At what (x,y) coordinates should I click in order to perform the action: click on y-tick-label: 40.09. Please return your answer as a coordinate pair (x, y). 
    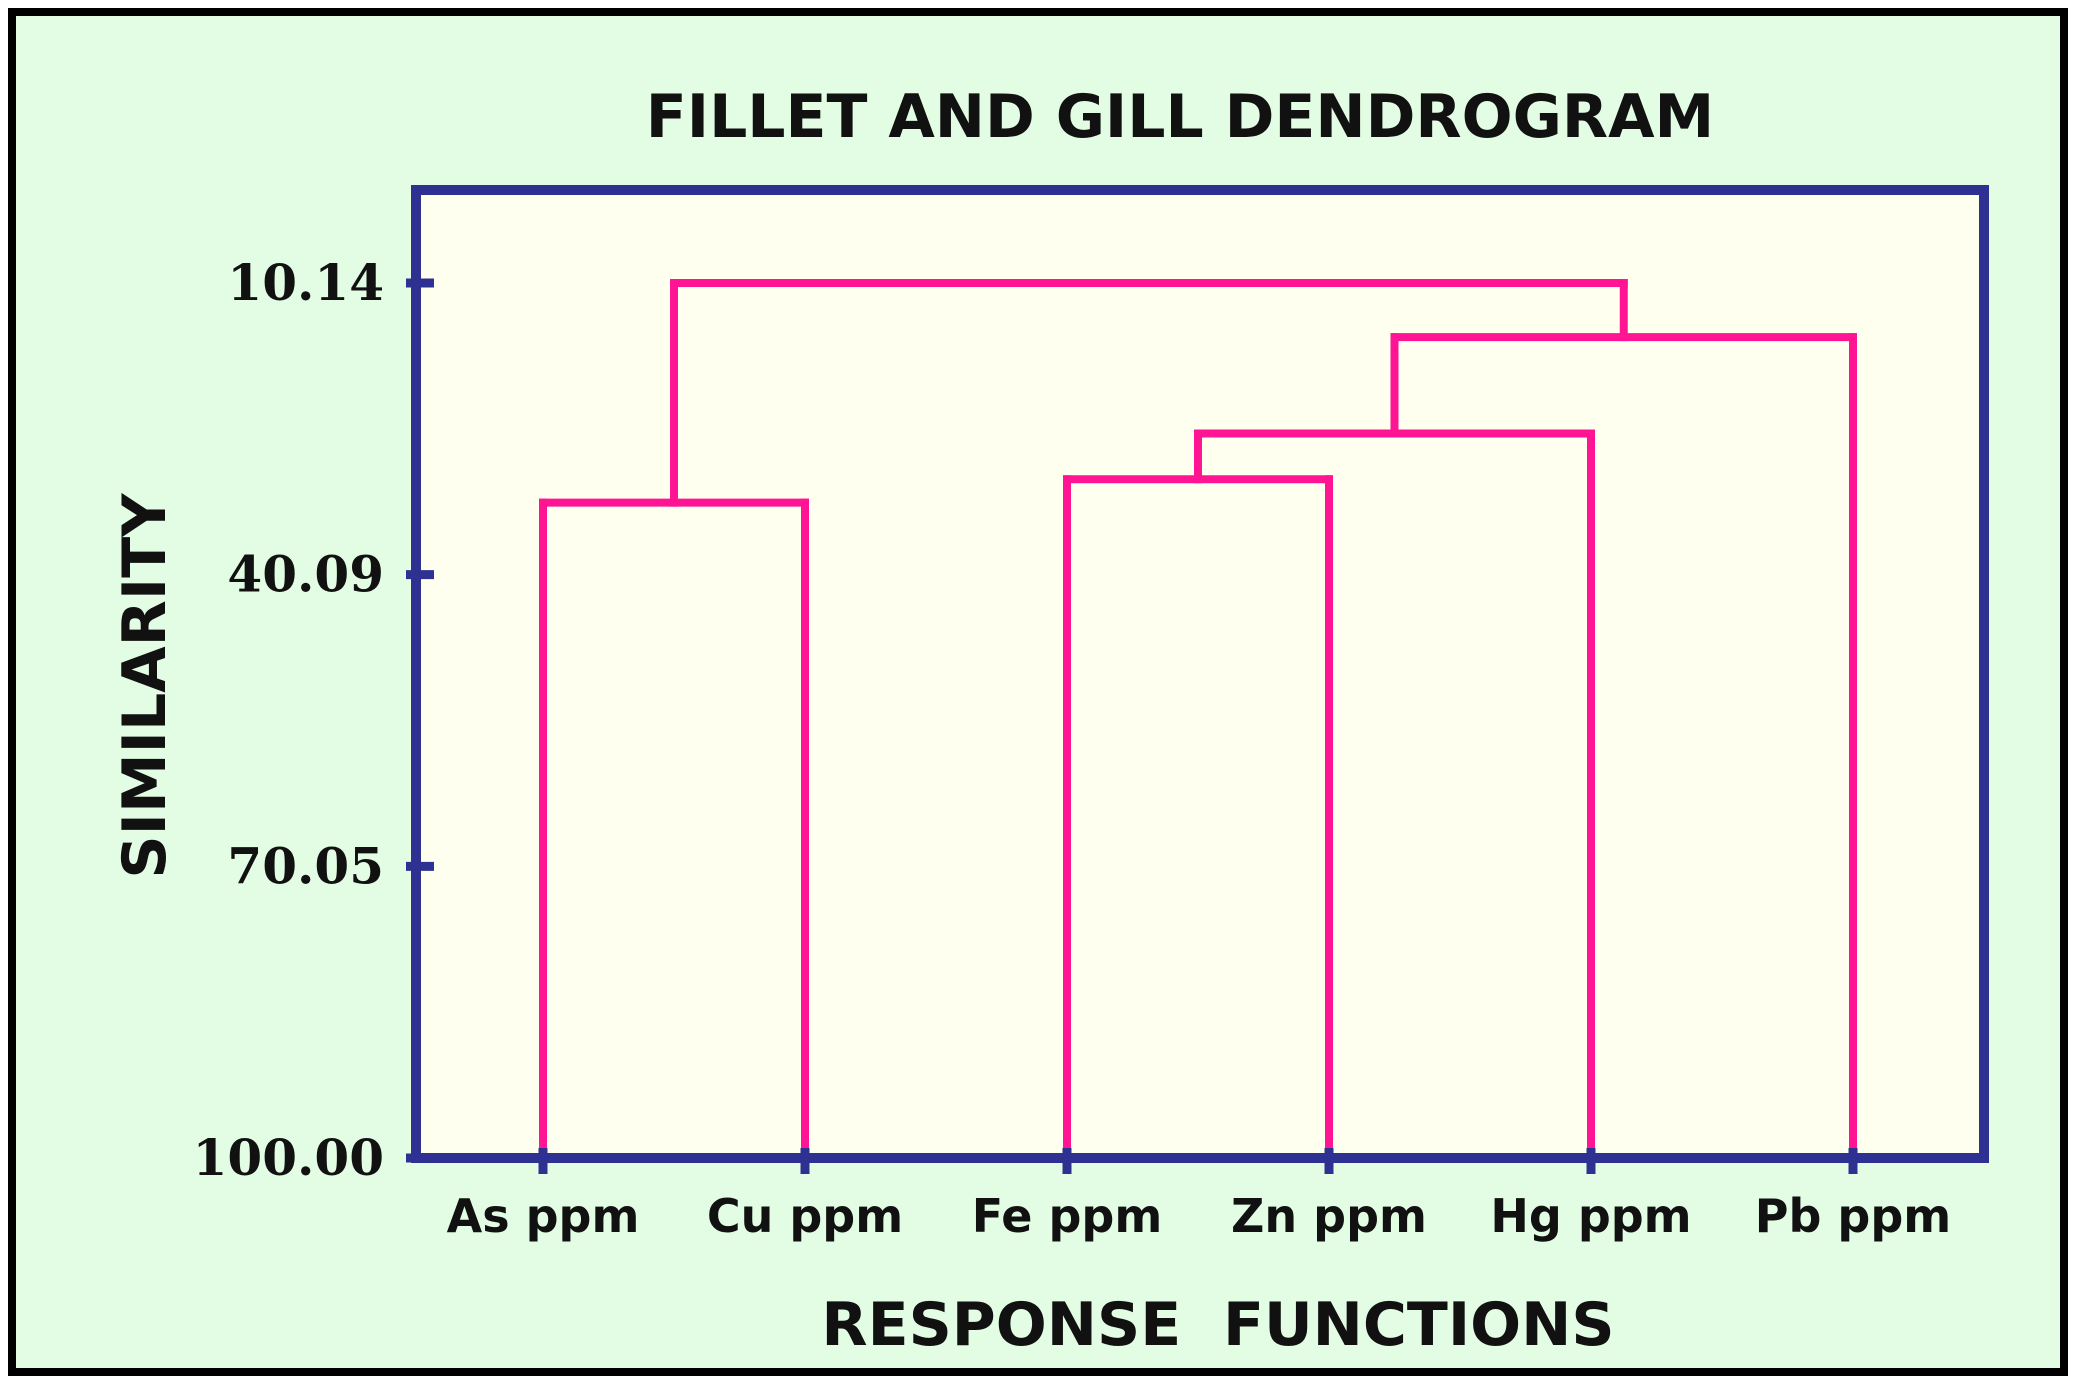
    Looking at the image, I should click on (305, 574).